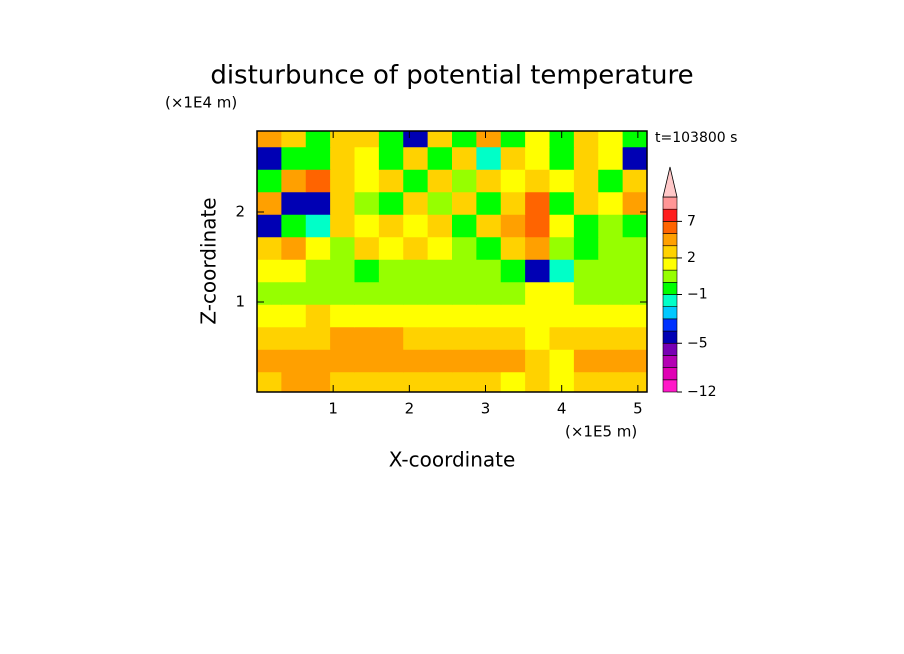 This screenshot has width=904, height=654. What do you see at coordinates (702, 392) in the screenshot?
I see `colorbar-tick-label: −12` at bounding box center [702, 392].